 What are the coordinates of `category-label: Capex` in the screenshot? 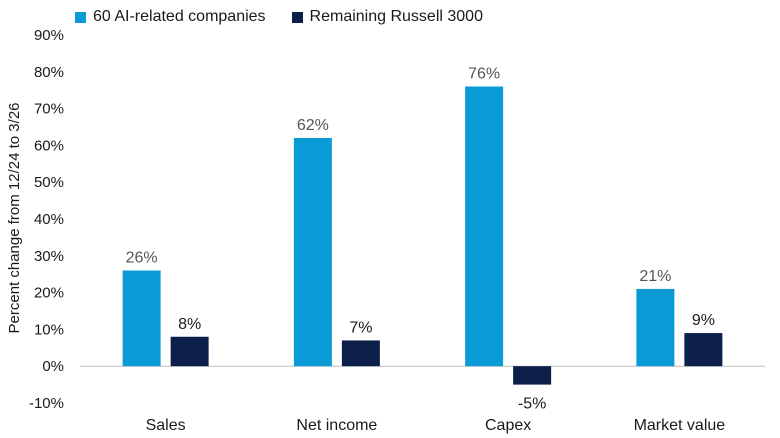 It's located at (508, 425).